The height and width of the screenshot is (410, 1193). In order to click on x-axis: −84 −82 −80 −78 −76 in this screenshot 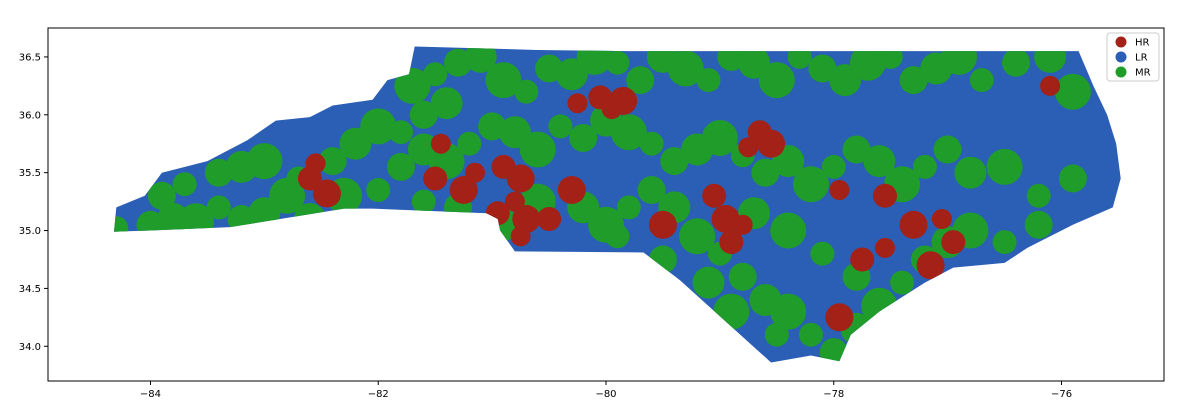, I will do `click(606, 390)`.